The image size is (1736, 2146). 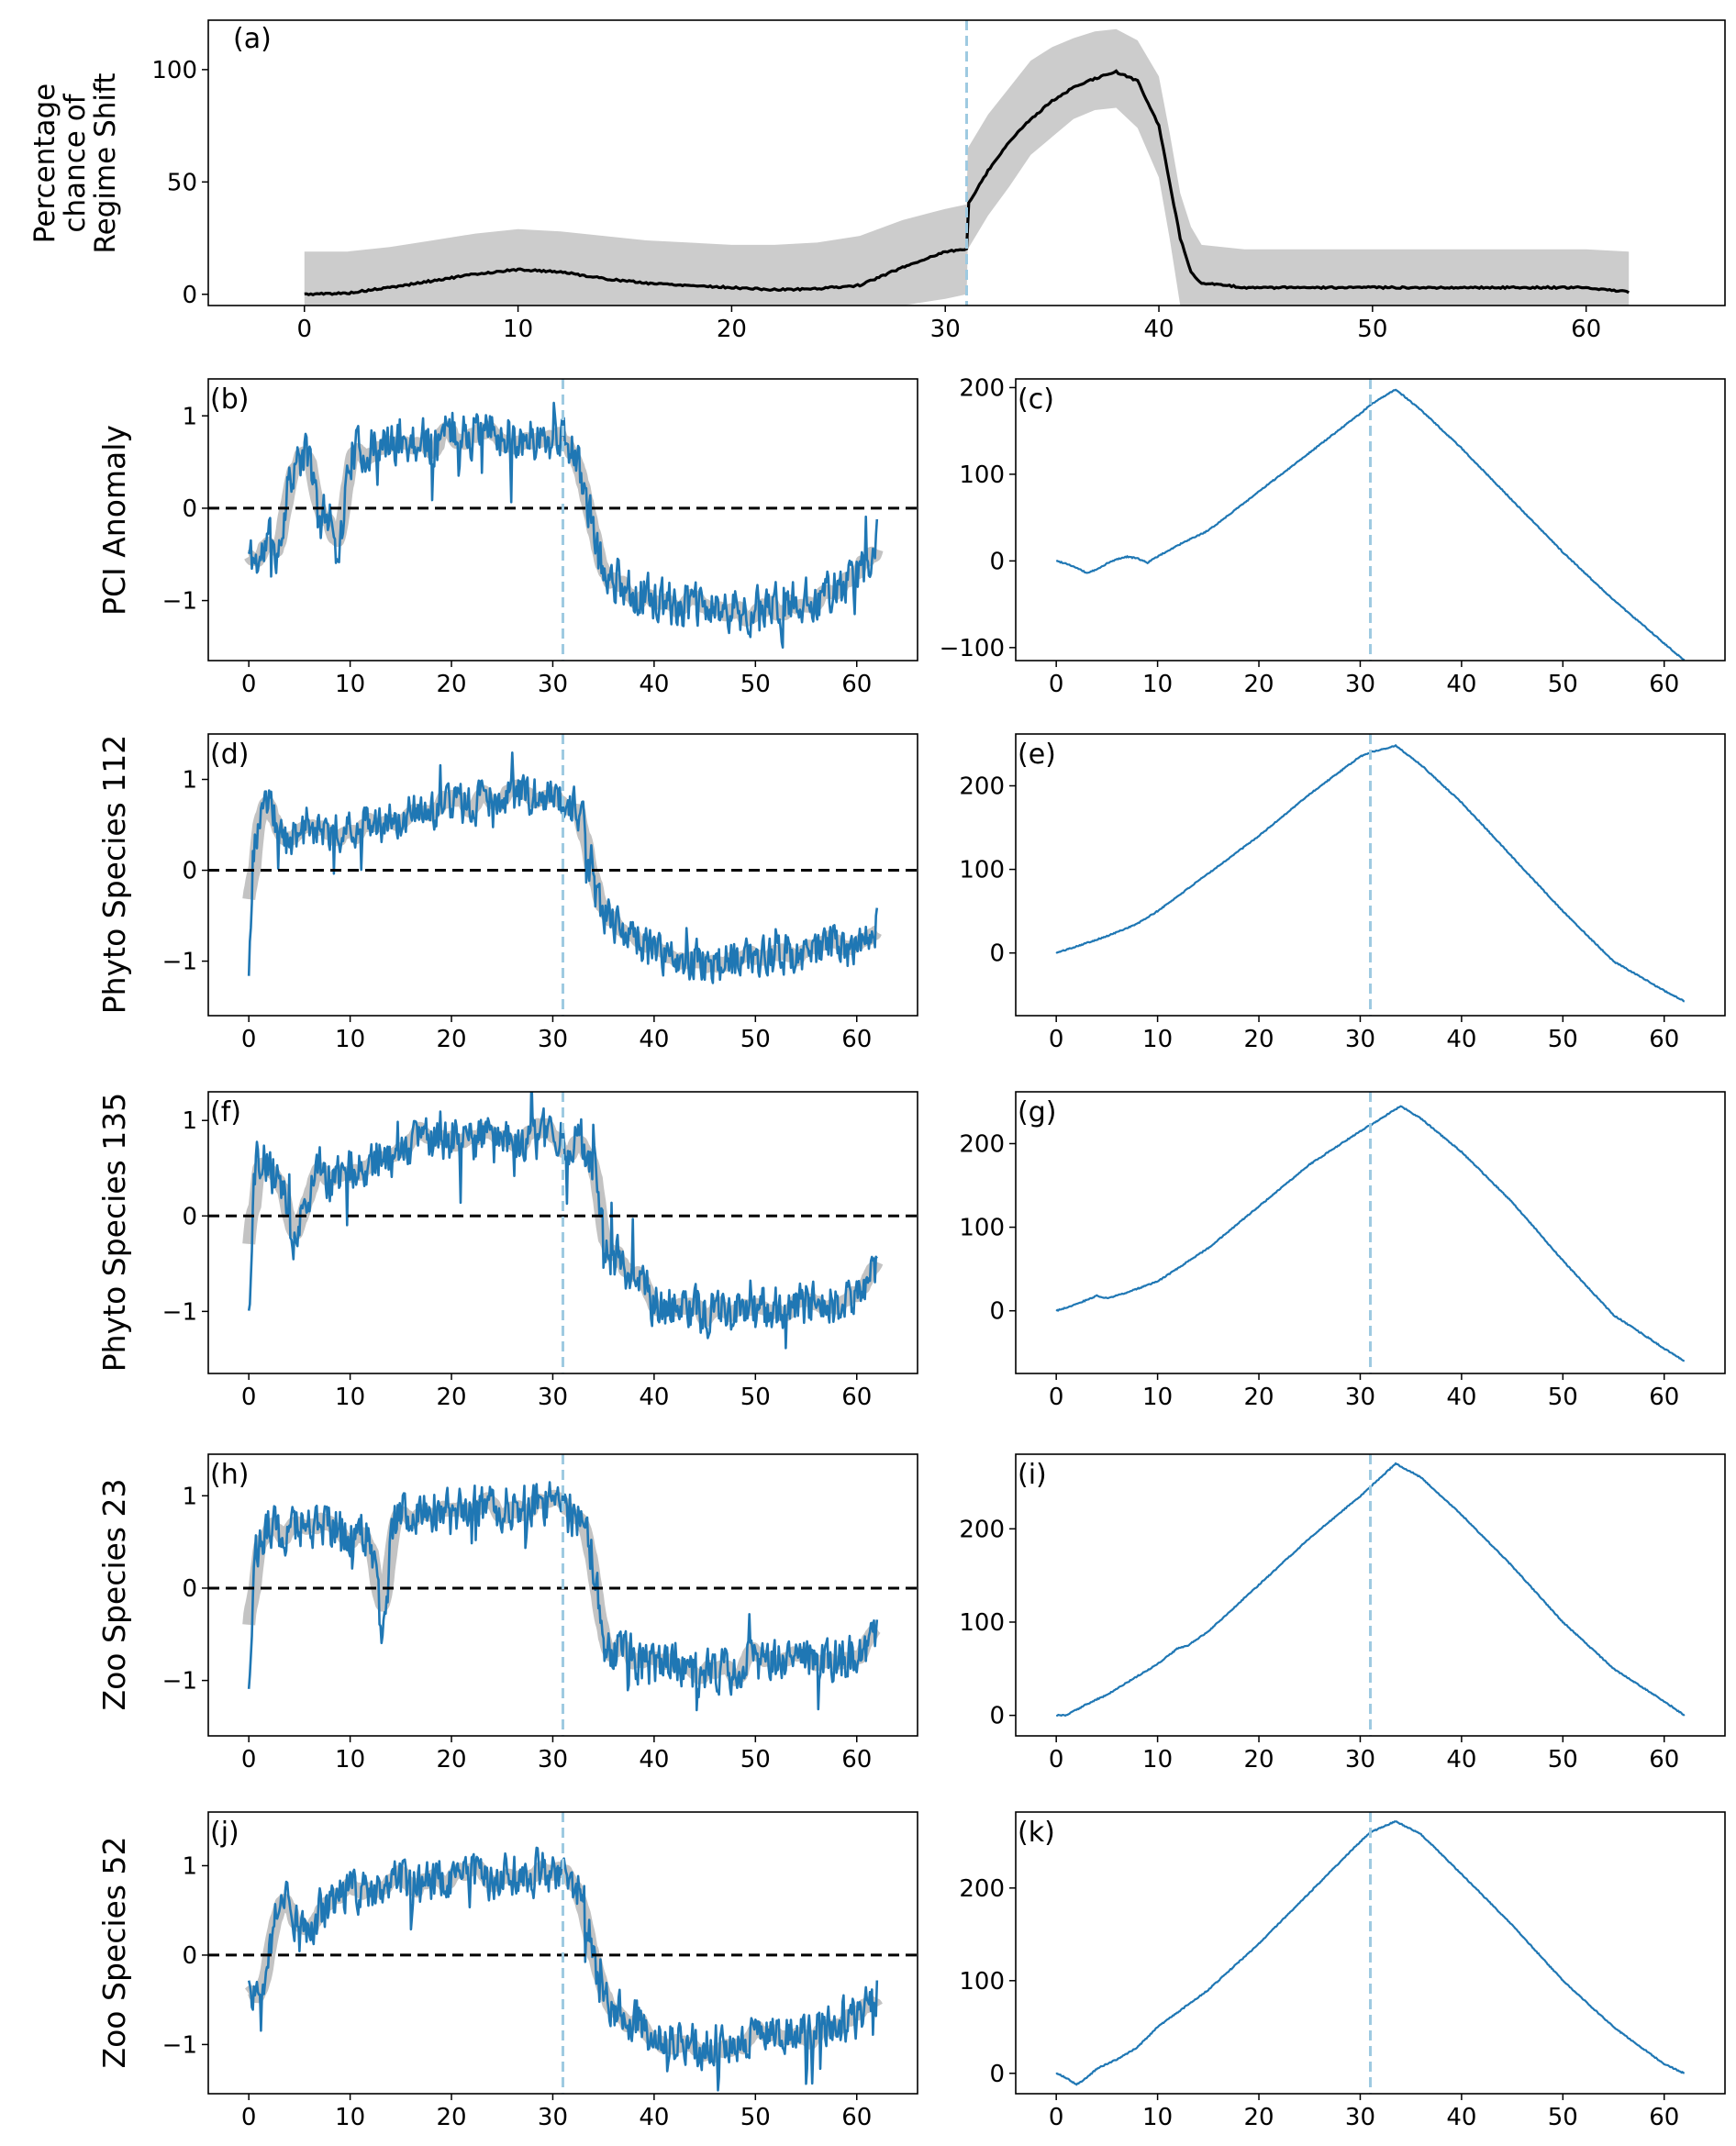 I want to click on plot-area-e, so click(x=1371, y=875).